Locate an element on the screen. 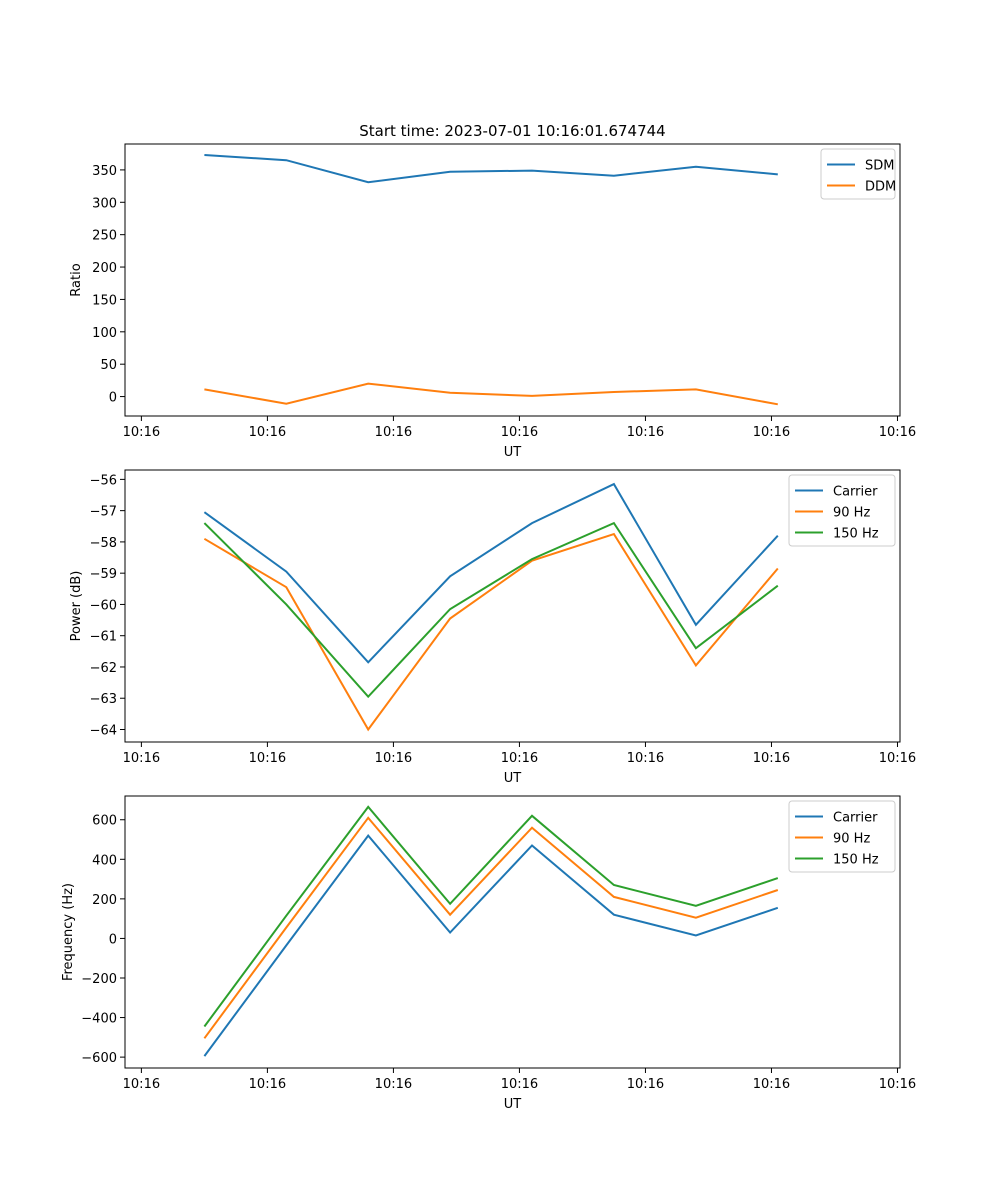  y-tick-label: −64 is located at coordinates (103, 730).